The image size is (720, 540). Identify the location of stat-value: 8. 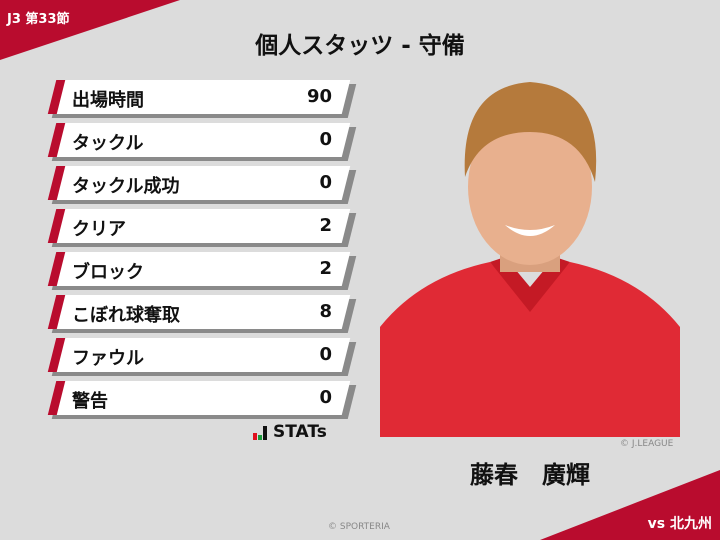
(325, 311).